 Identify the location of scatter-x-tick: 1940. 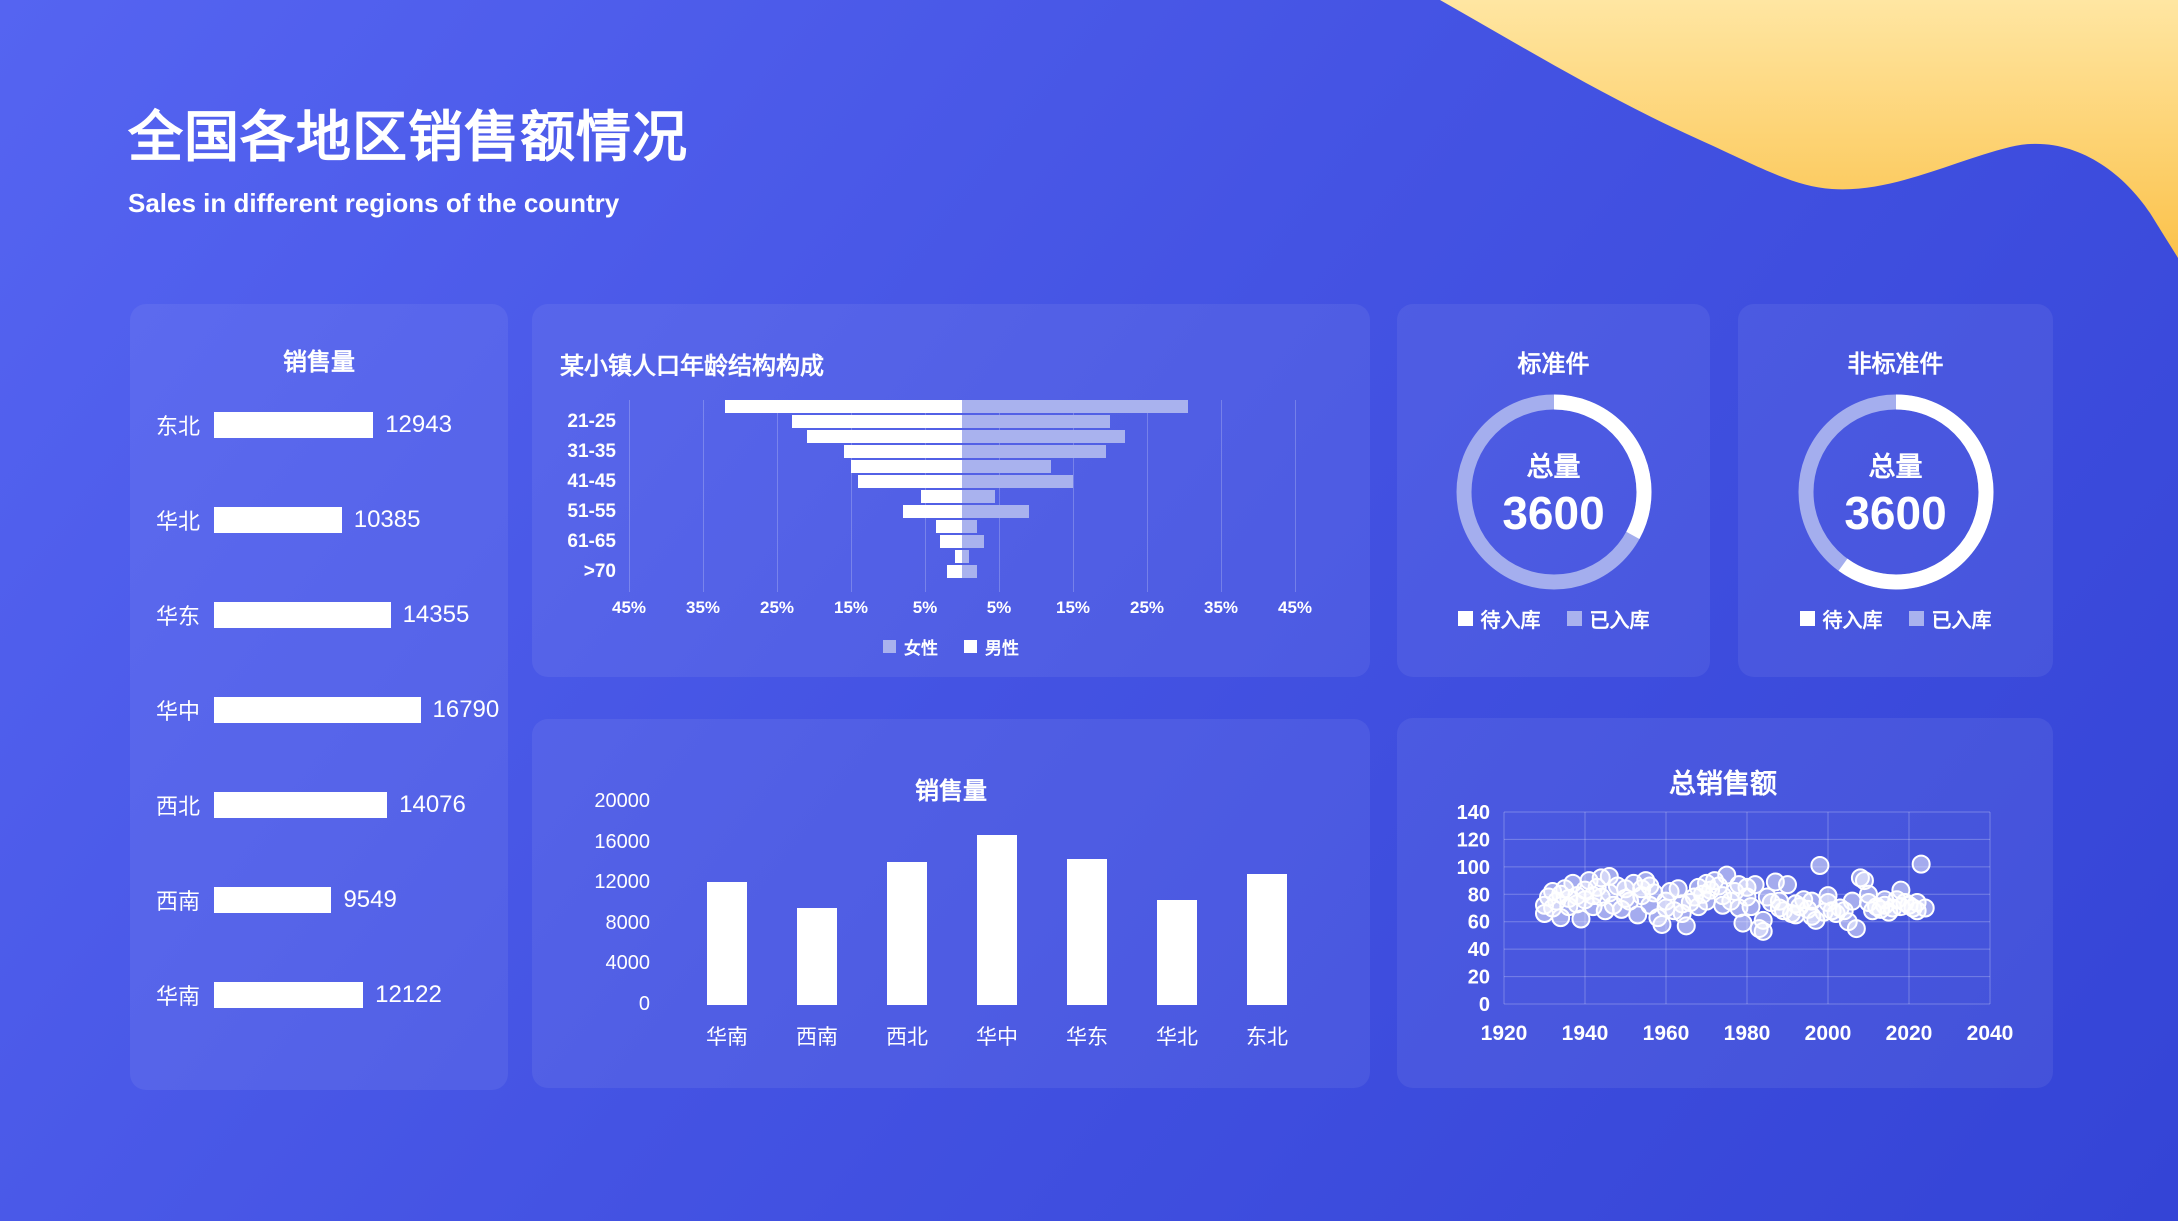
(1585, 1033).